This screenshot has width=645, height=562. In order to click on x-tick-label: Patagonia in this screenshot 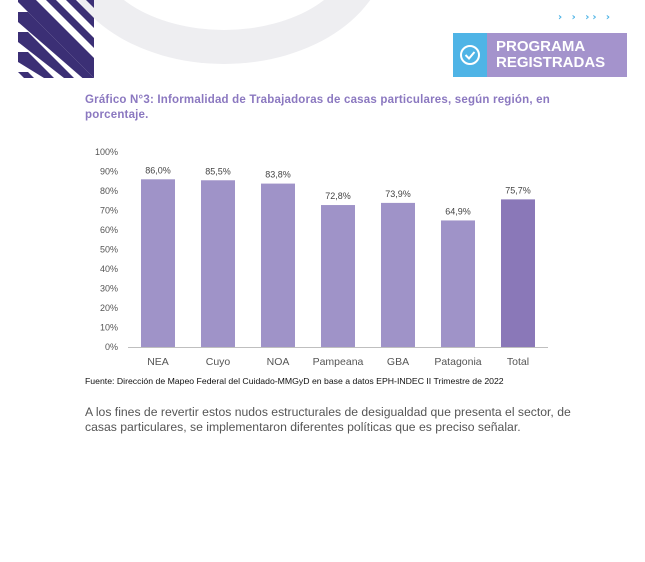, I will do `click(457, 362)`.